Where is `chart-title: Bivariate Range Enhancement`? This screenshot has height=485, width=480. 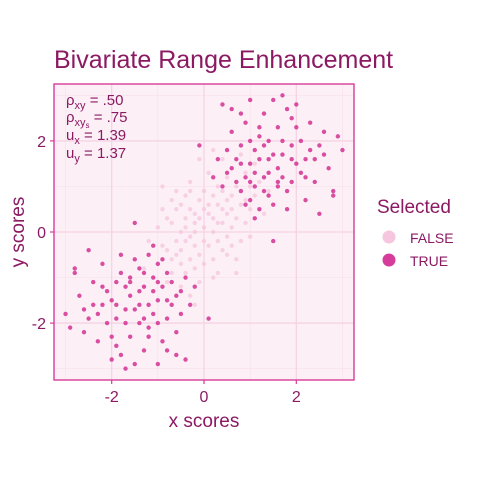 chart-title: Bivariate Range Enhancement is located at coordinates (223, 60).